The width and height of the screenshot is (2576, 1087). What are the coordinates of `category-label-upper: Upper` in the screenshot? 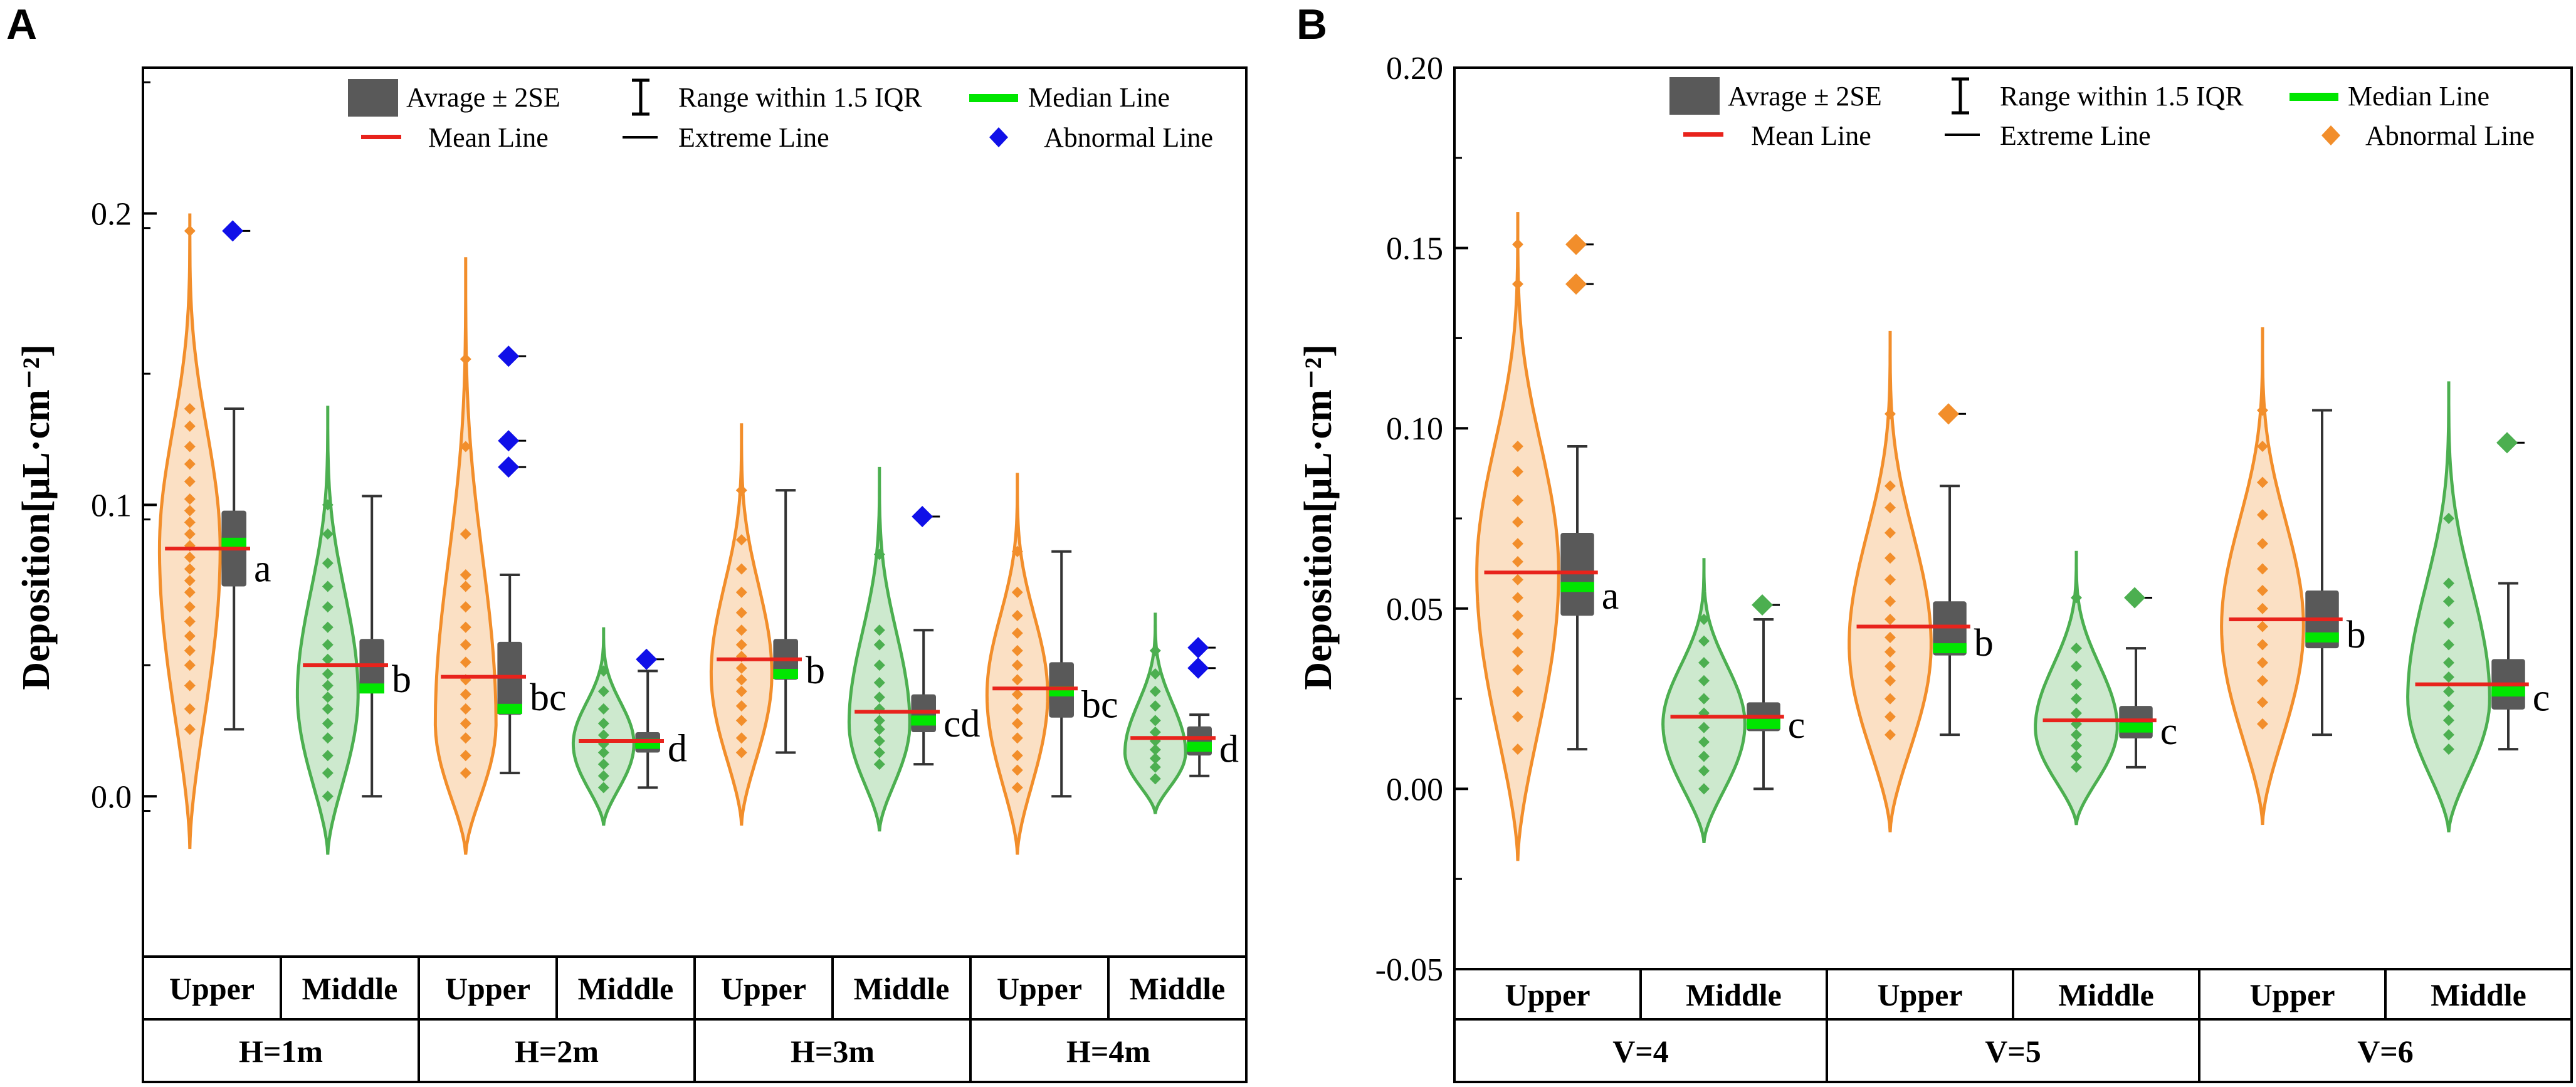 It's located at (1919, 994).